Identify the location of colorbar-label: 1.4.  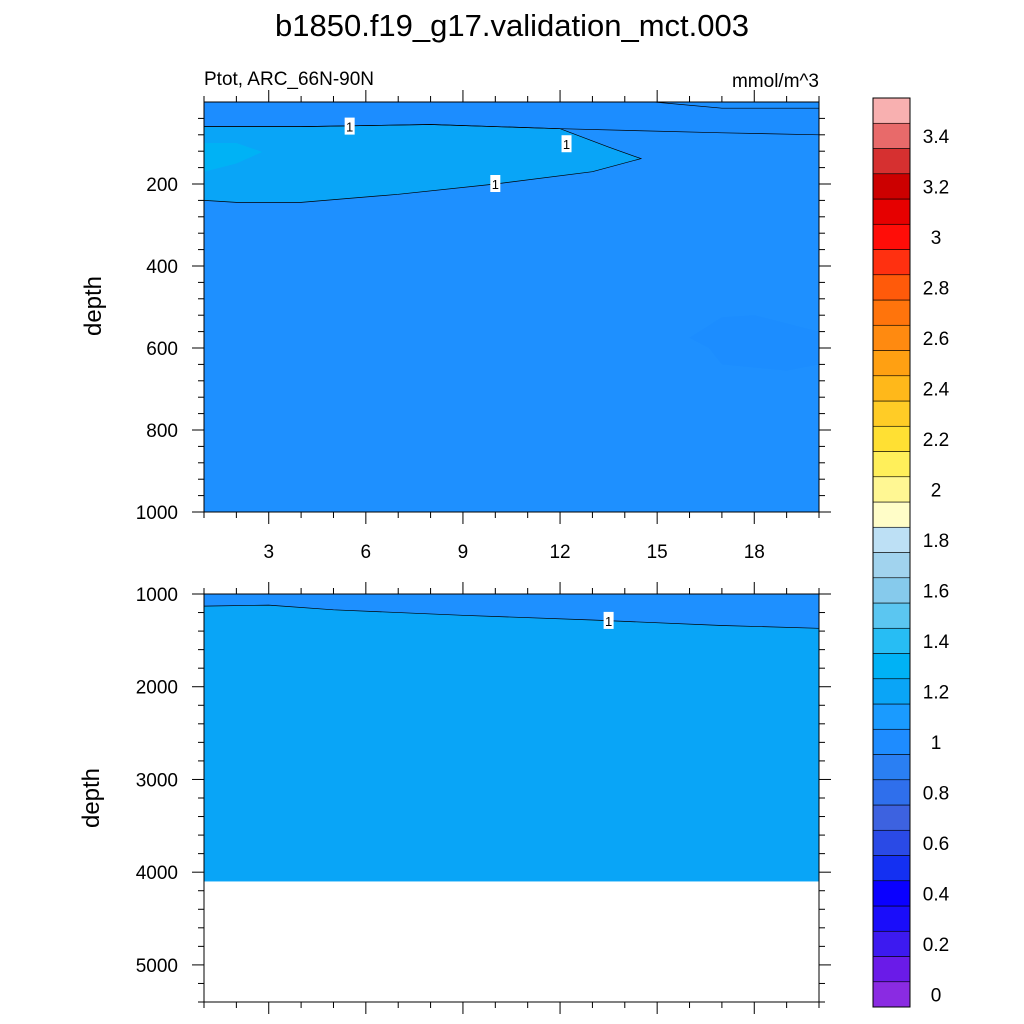
(936, 642).